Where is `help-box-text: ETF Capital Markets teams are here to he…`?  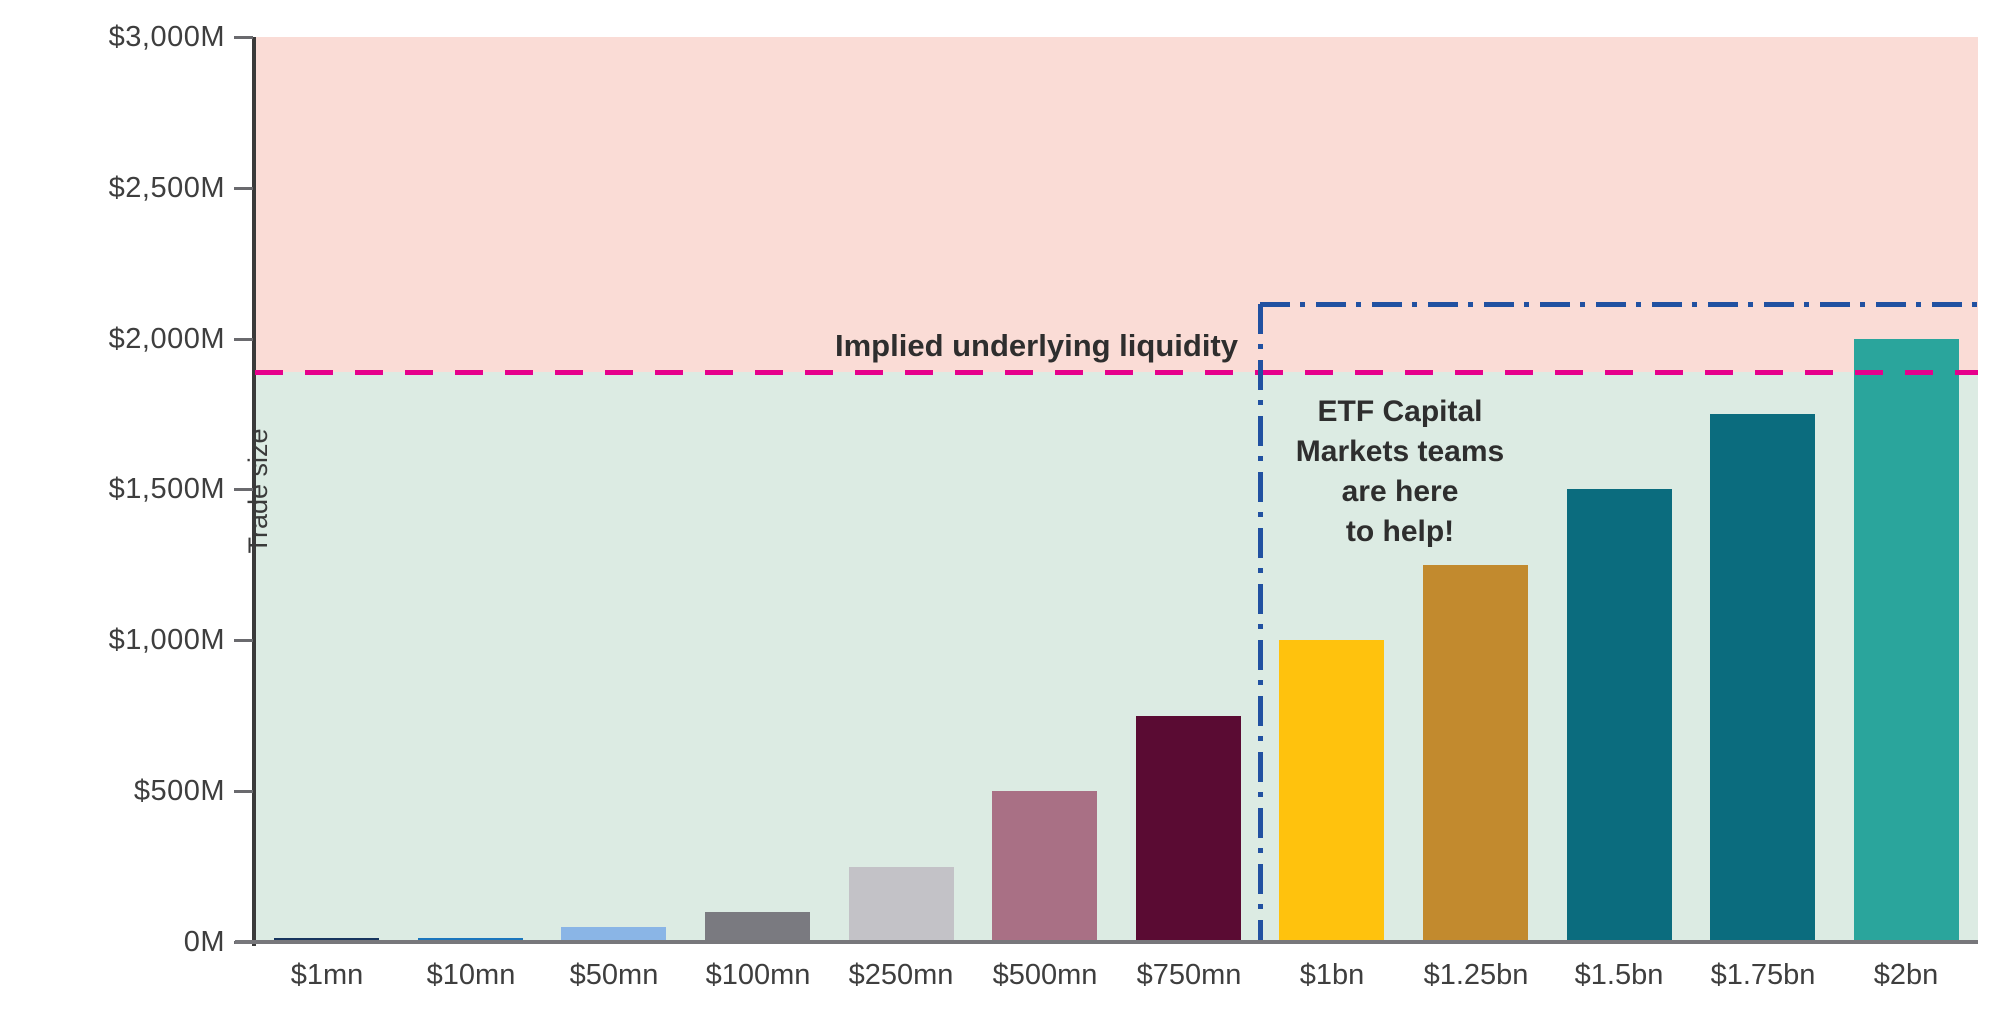
help-box-text: ETF Capital Markets teams are here to he… is located at coordinates (1400, 471).